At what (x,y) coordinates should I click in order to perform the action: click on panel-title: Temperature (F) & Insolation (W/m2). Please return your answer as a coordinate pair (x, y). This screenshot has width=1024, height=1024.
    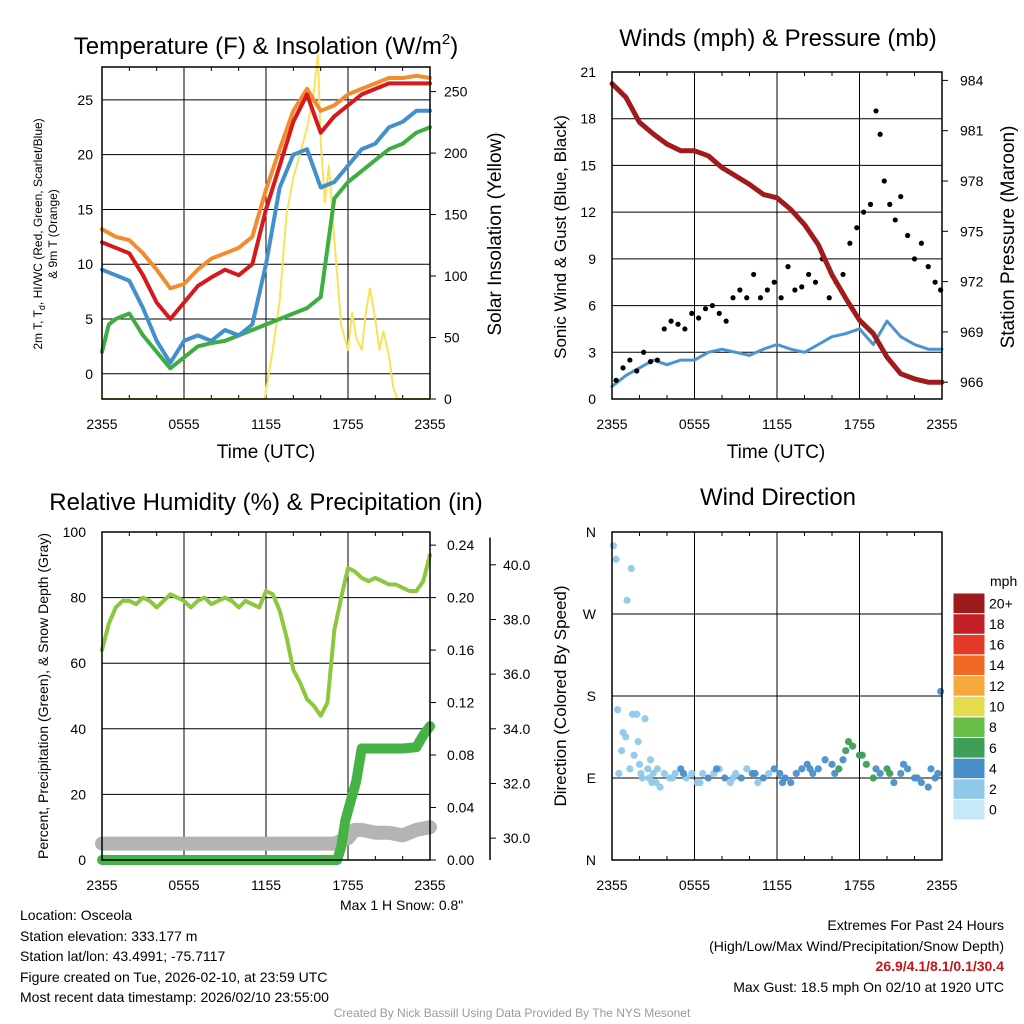
    Looking at the image, I should click on (266, 45).